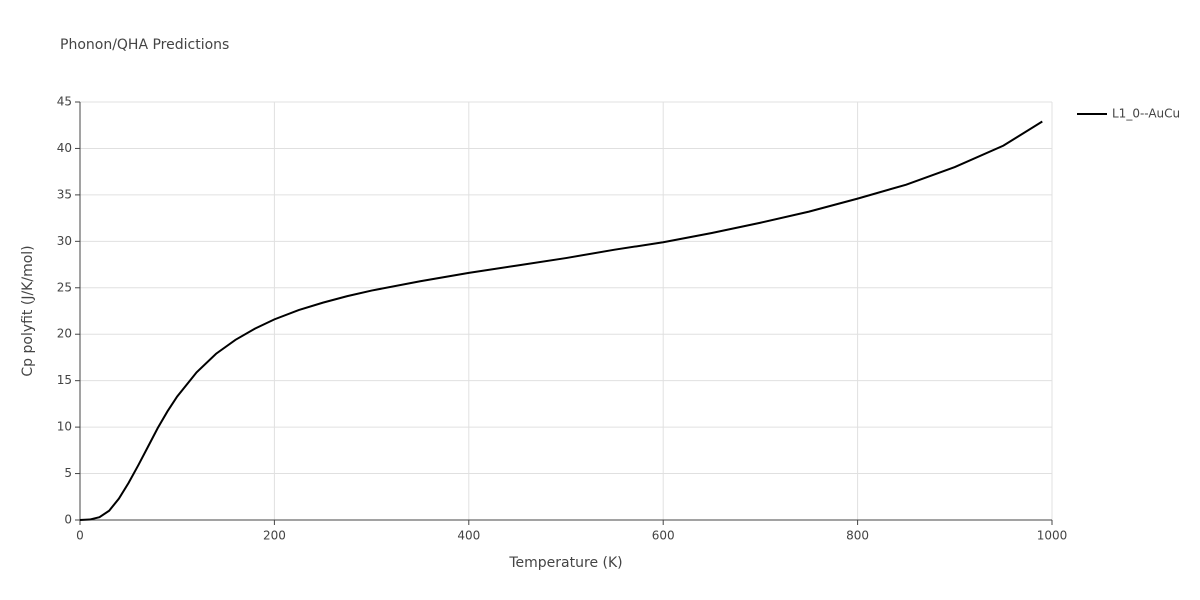 The image size is (1200, 600). I want to click on y-tick-label: 0, so click(68, 520).